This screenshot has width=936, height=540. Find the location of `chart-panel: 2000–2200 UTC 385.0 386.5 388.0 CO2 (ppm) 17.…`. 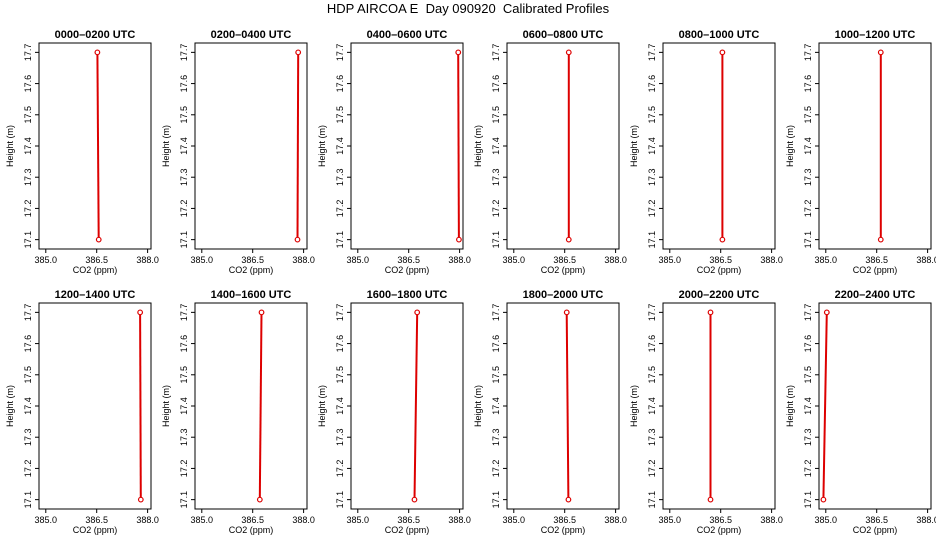

chart-panel: 2000–2200 UTC 385.0 386.5 388.0 CO2 (ppm) 17.… is located at coordinates (706, 412).